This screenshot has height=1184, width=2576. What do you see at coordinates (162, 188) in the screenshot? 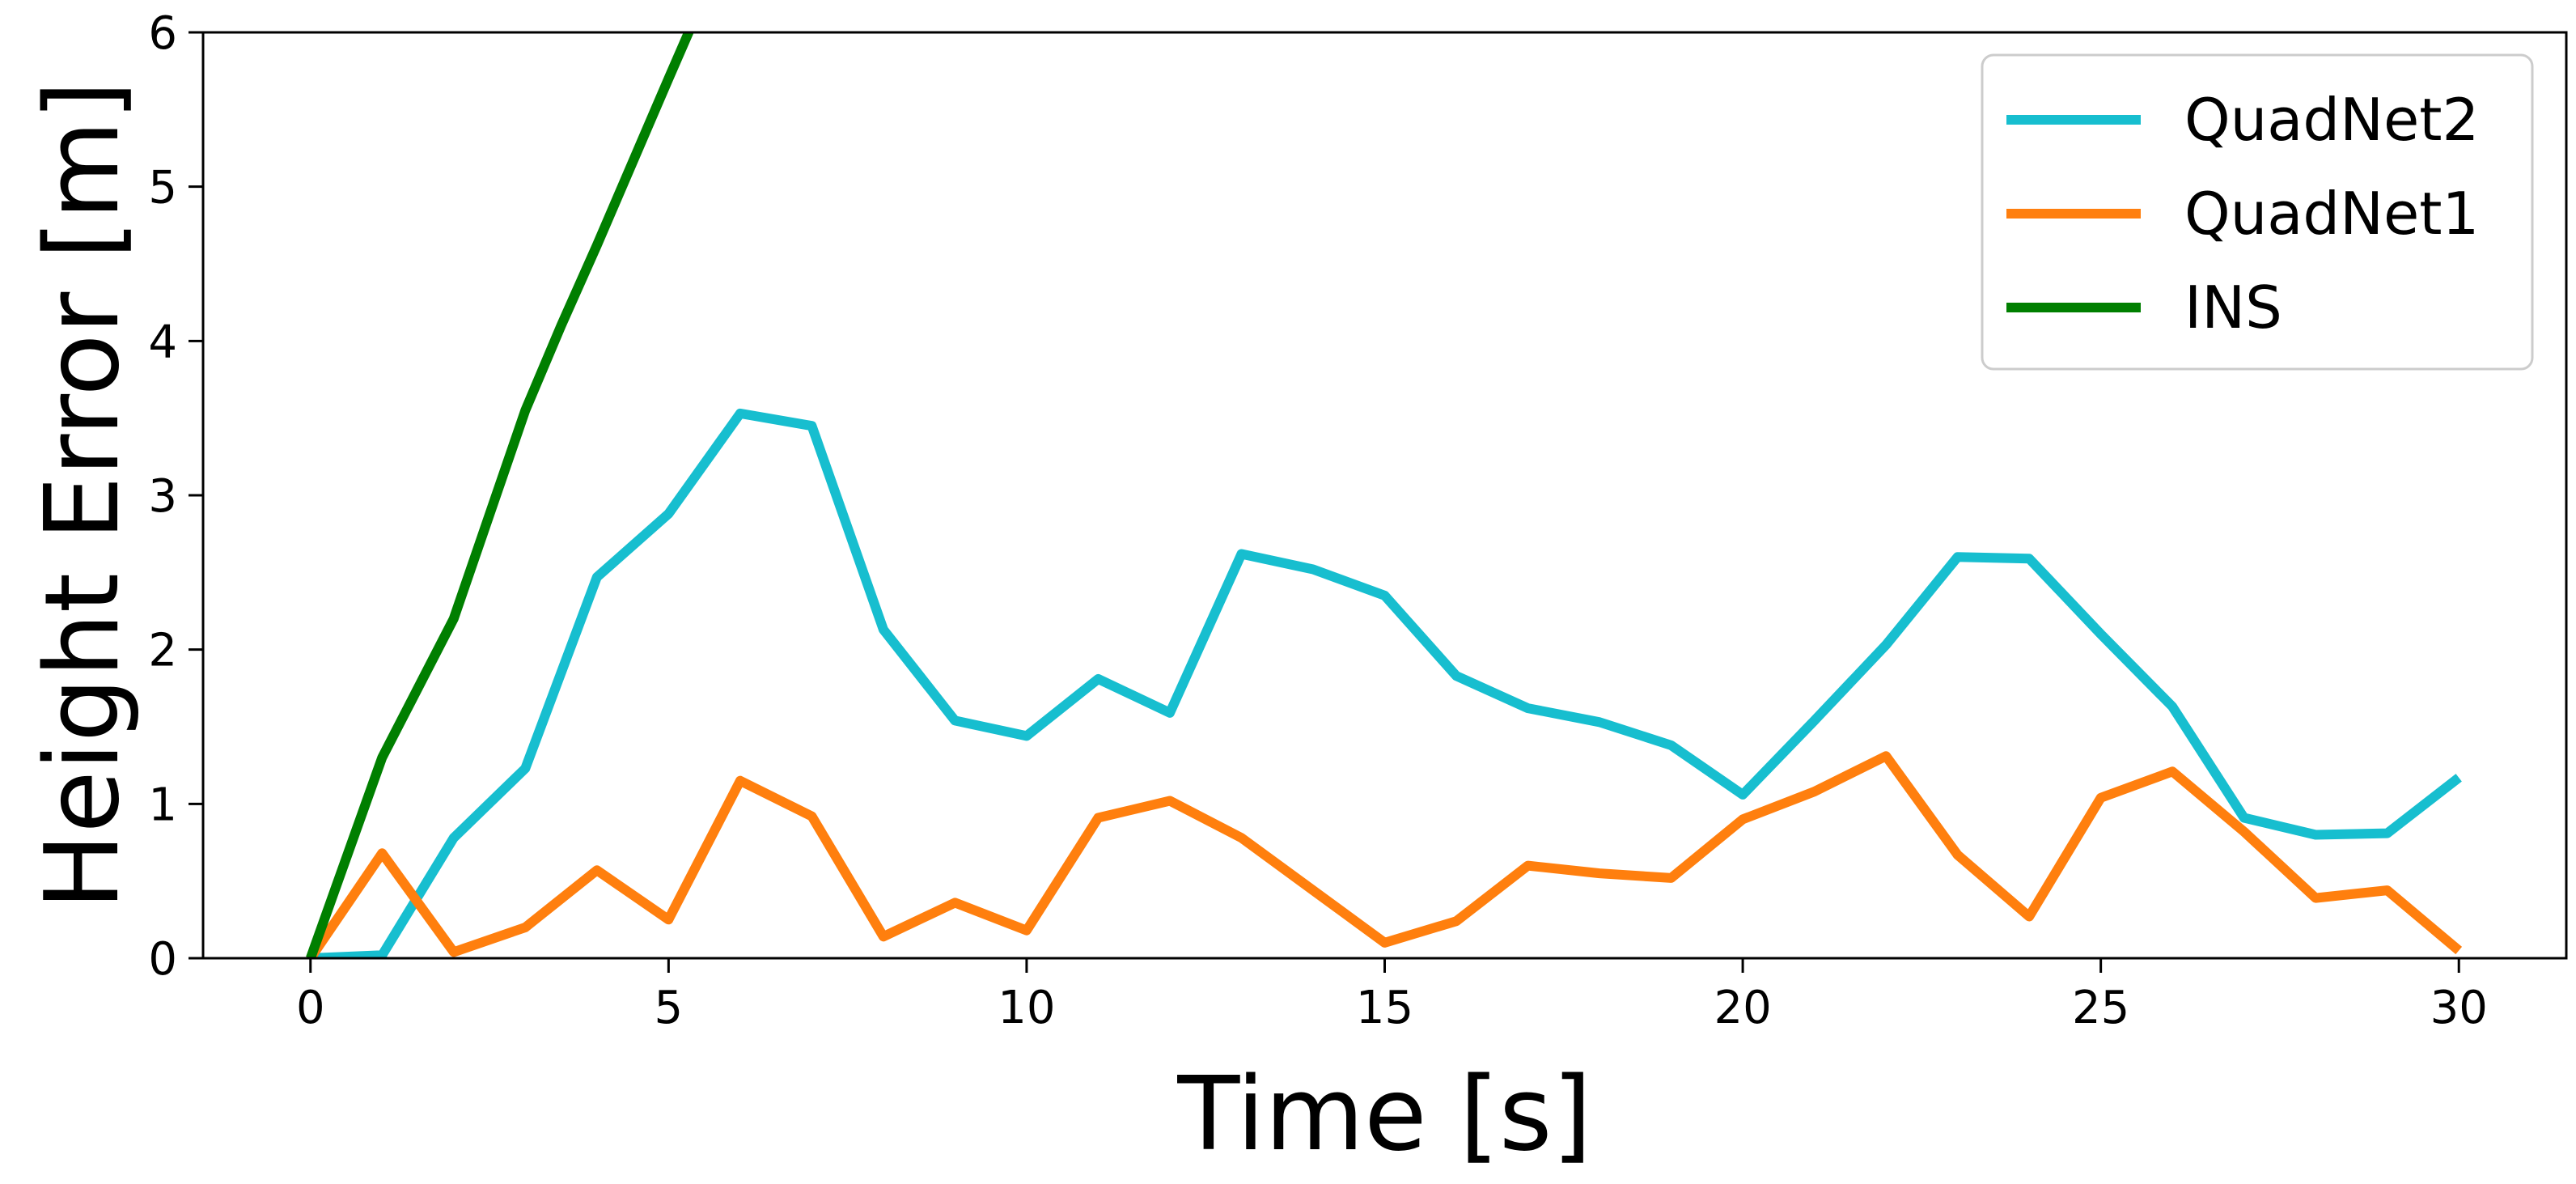
I see `y-tick-label: 5` at bounding box center [162, 188].